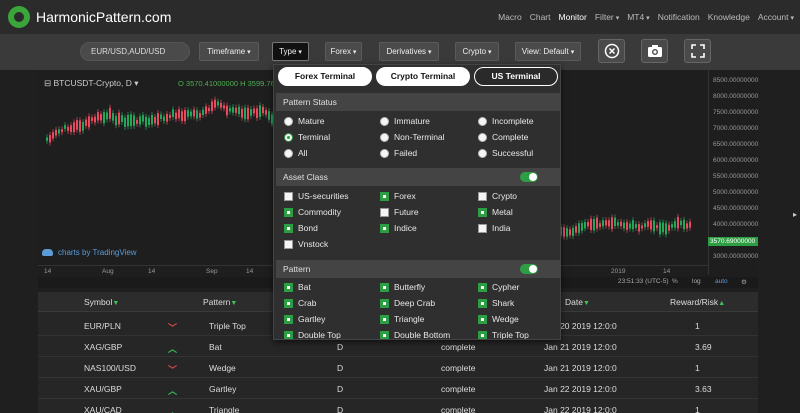 The image size is (800, 413). What do you see at coordinates (415, 334) in the screenshot?
I see `pattern-option-double-bottom: Double Bottom` at bounding box center [415, 334].